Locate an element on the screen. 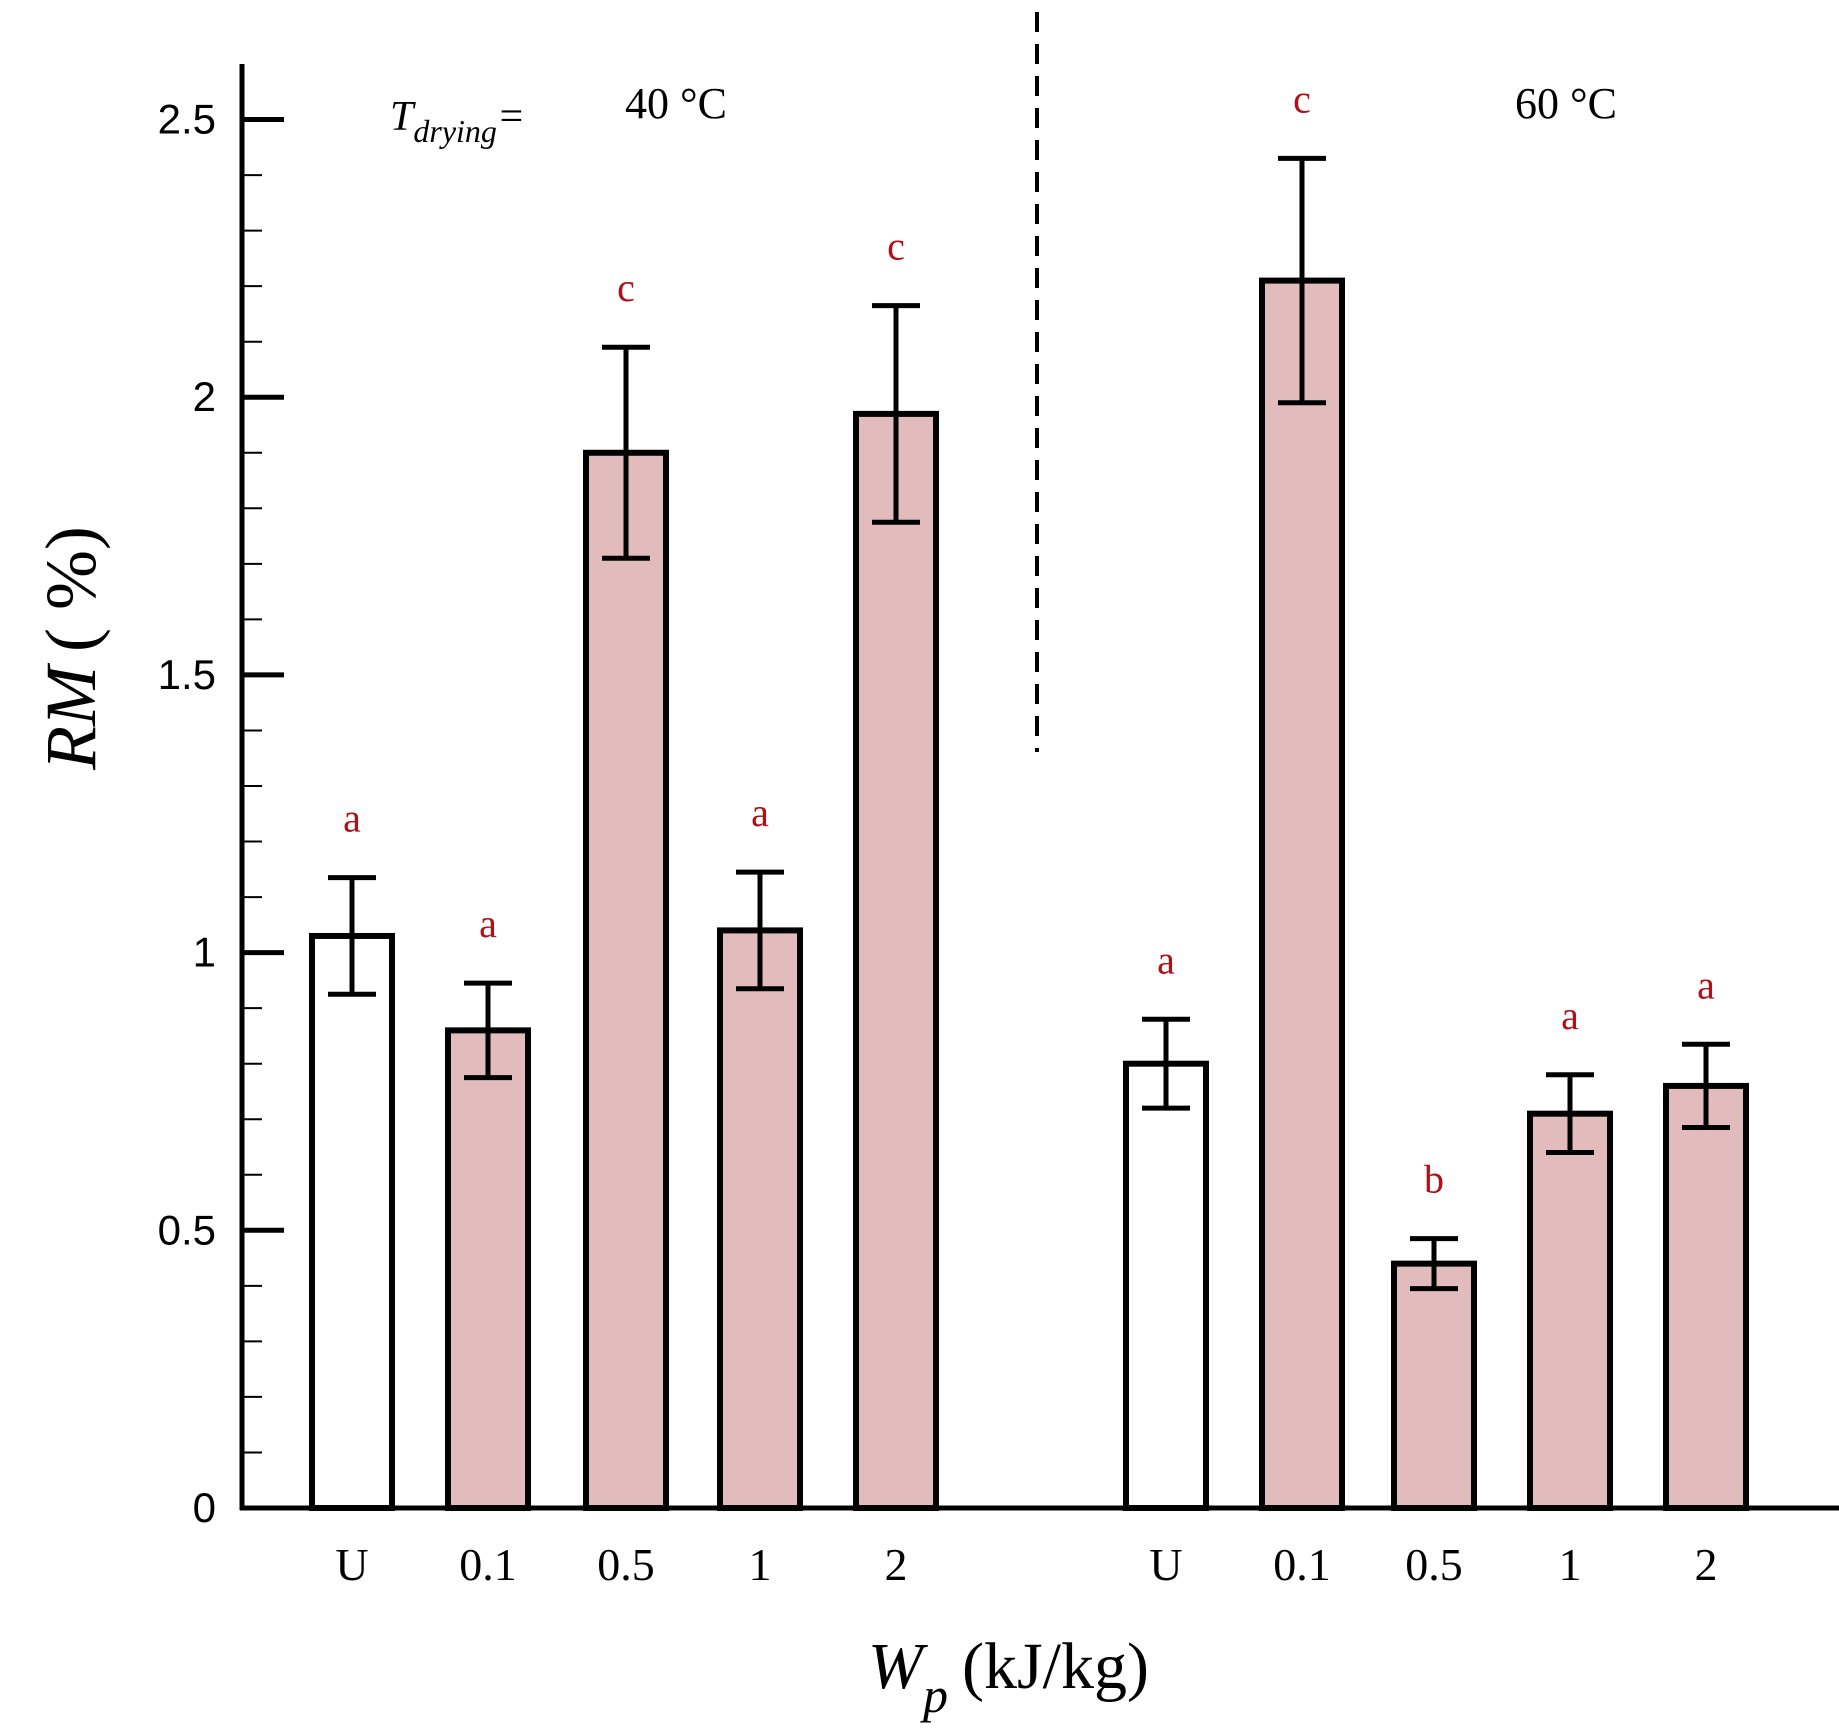 The image size is (1839, 1730). significance-letter-1-4: a is located at coordinates (1706, 984).